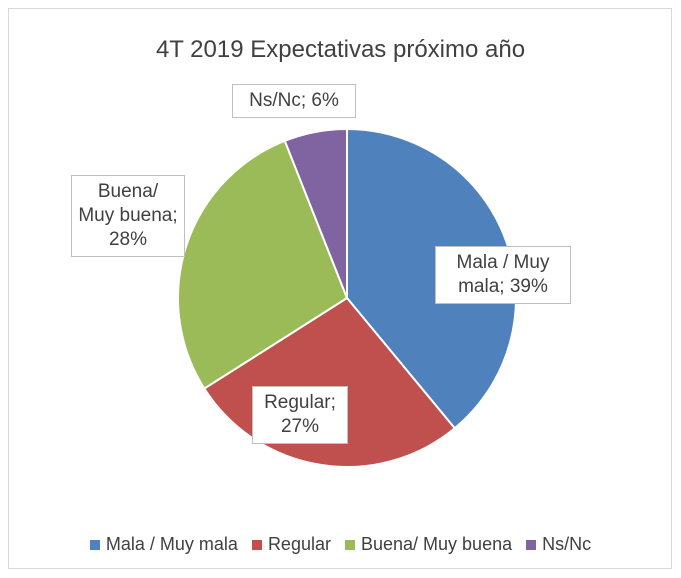 The image size is (681, 578). What do you see at coordinates (340, 49) in the screenshot?
I see `chart-title: 4T 2019 Expectativas próximo año` at bounding box center [340, 49].